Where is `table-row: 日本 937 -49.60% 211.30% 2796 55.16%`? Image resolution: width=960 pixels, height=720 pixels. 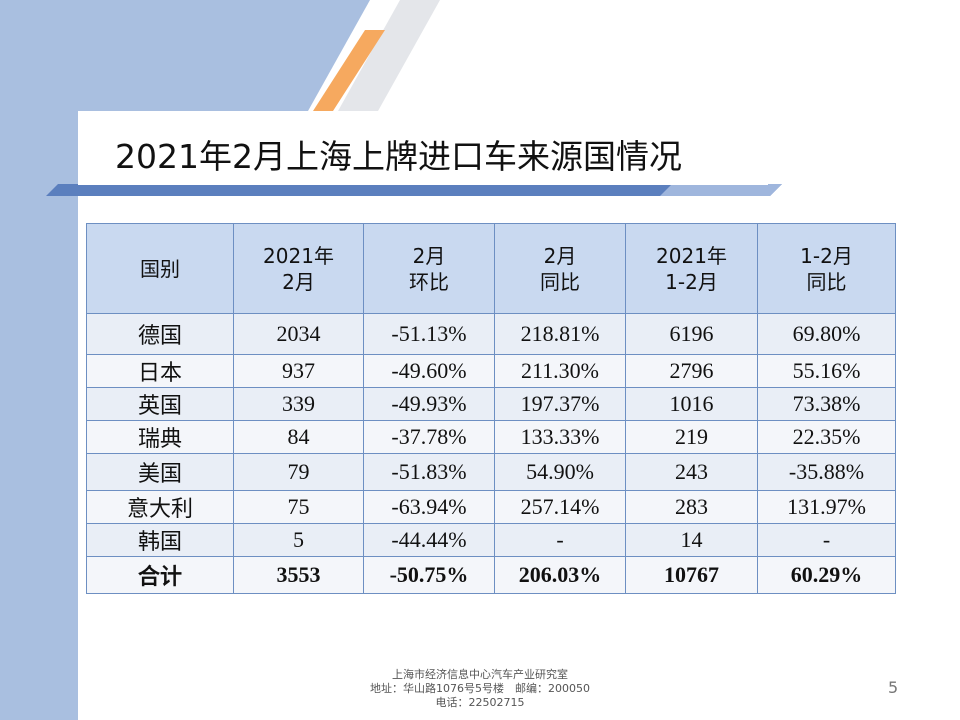
table-row: 日本 937 -49.60% 211.30% 2796 55.16% is located at coordinates (491, 371).